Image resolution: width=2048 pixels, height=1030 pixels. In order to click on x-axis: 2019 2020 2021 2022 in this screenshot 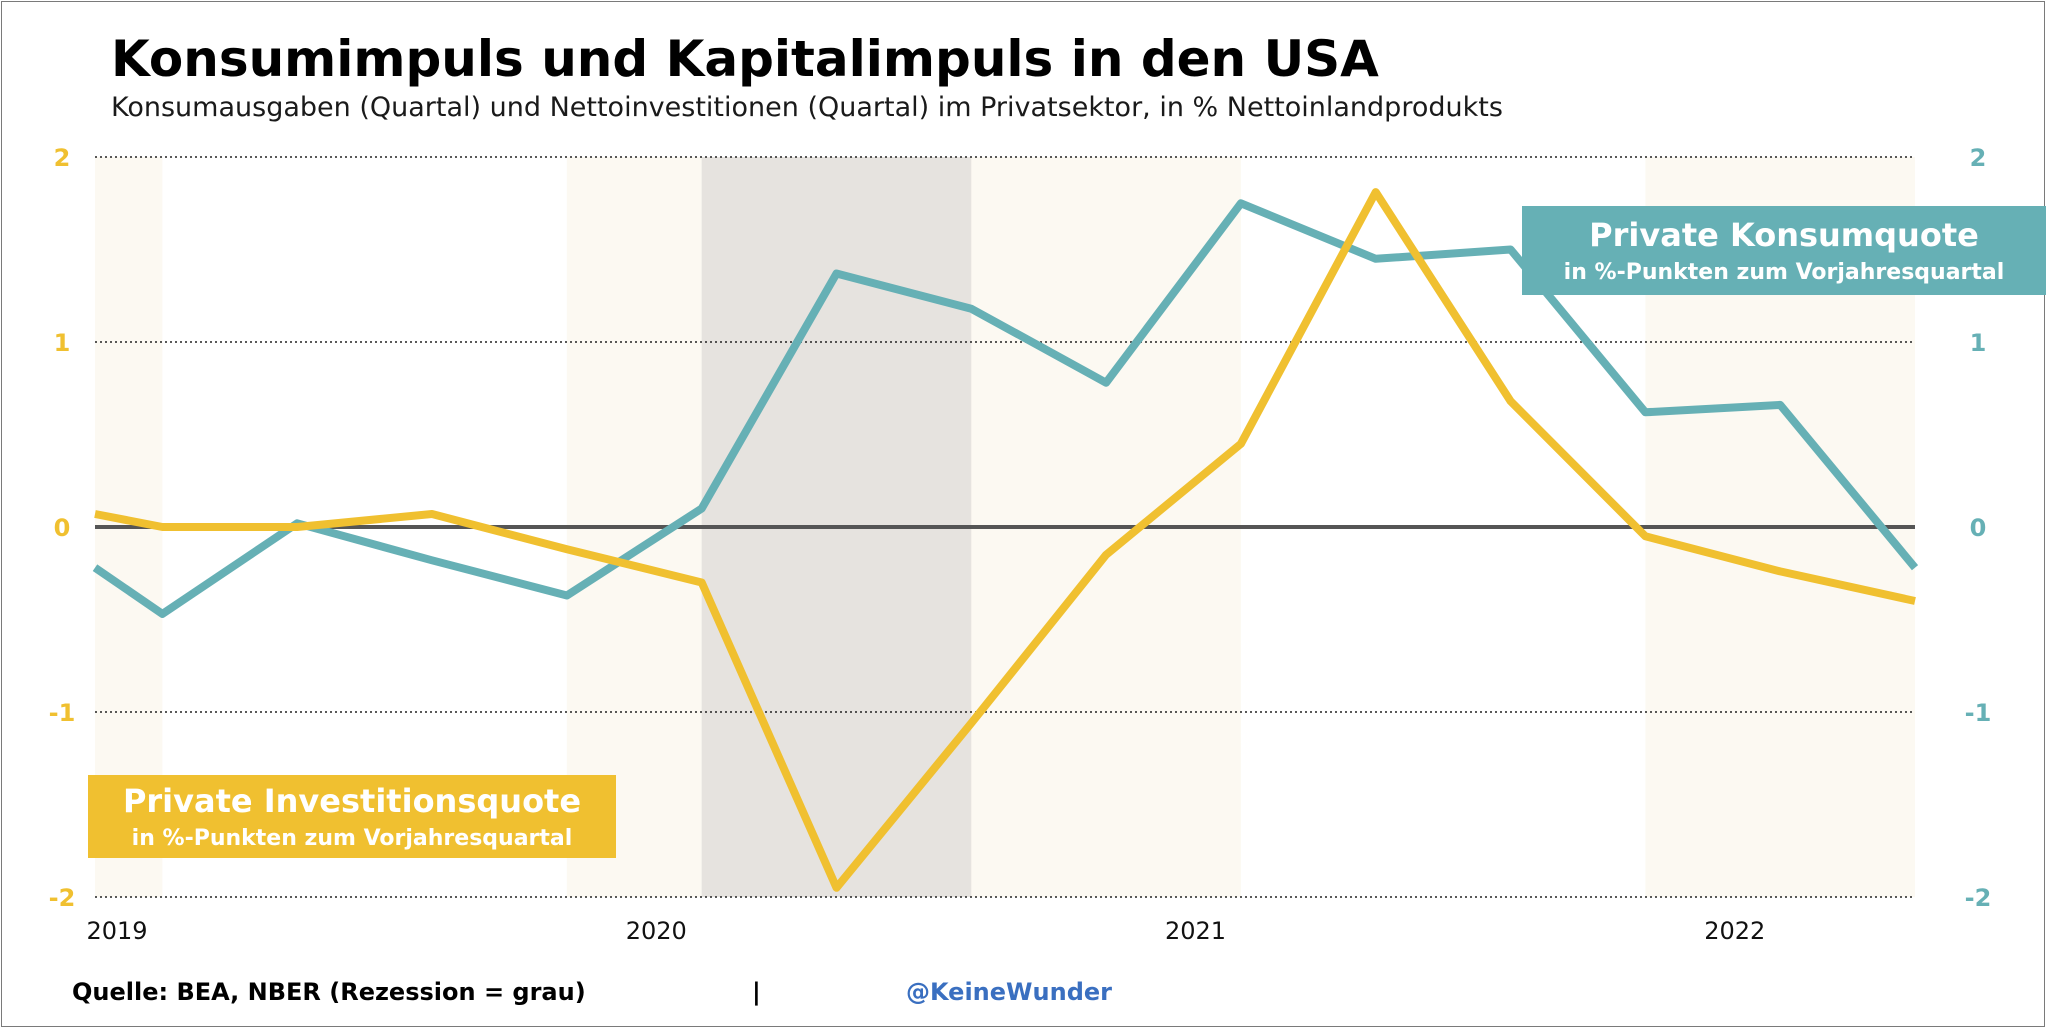, I will do `click(925, 931)`.